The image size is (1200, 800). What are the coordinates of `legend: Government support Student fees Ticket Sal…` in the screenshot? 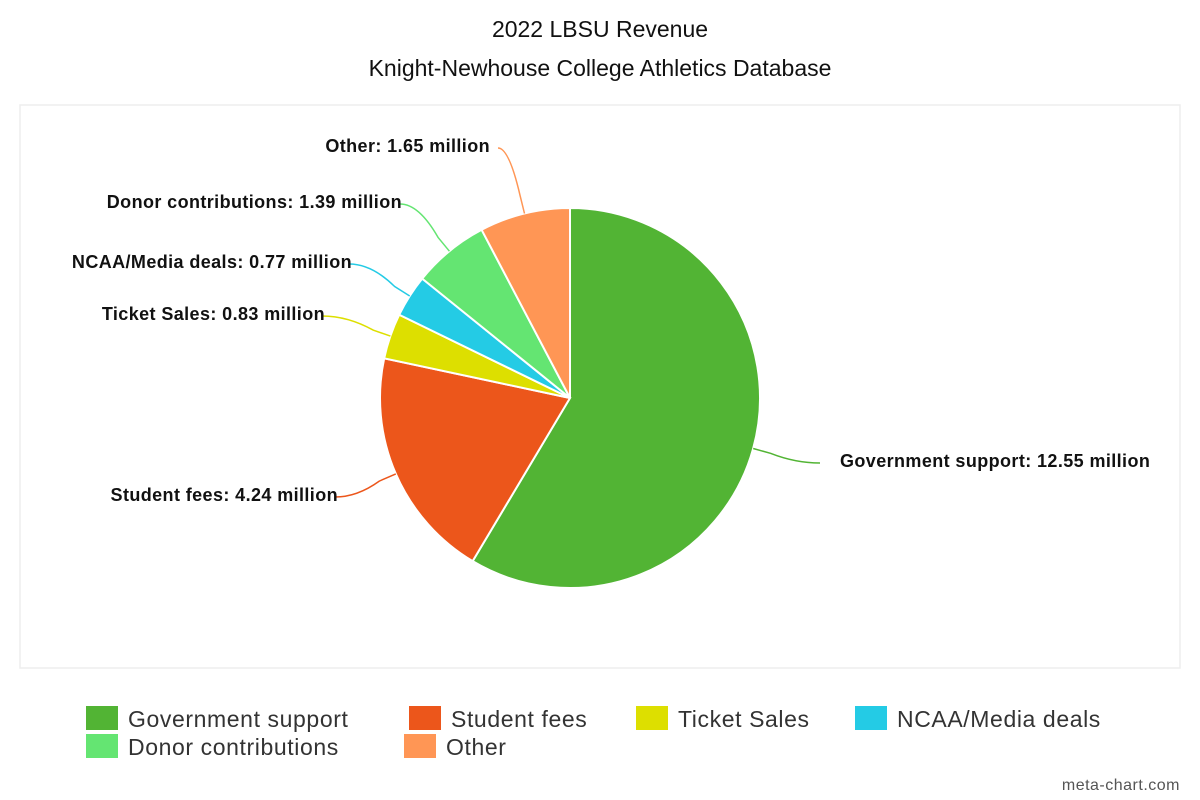 It's located at (593, 733).